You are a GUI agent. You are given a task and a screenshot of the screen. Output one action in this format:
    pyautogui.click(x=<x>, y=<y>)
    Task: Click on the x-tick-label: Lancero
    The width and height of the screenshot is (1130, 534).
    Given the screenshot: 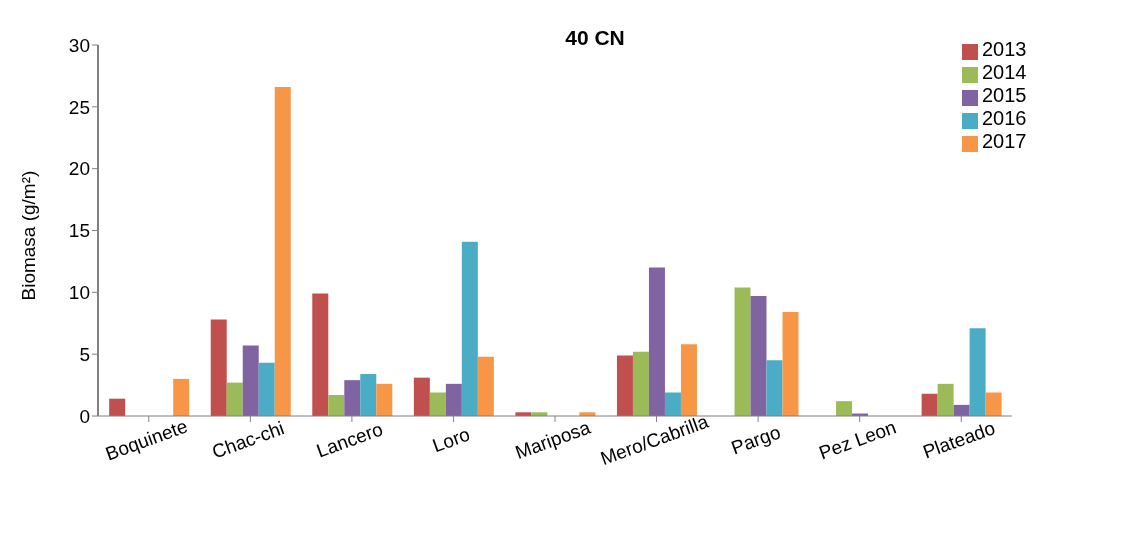 What is the action you would take?
    pyautogui.click(x=349, y=440)
    